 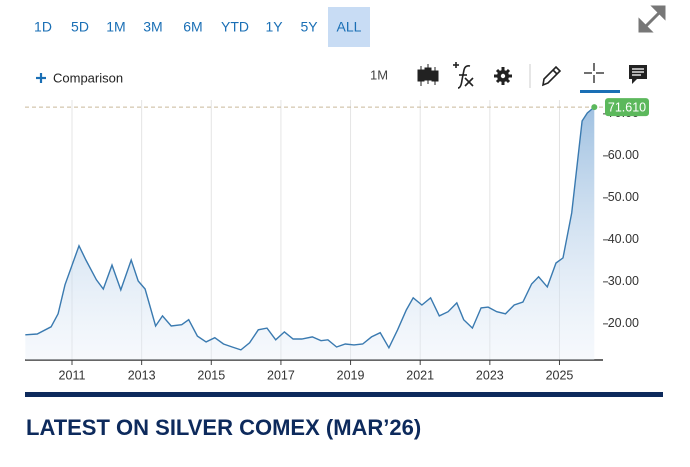 What do you see at coordinates (600, 91) in the screenshot?
I see `active-tool-underline` at bounding box center [600, 91].